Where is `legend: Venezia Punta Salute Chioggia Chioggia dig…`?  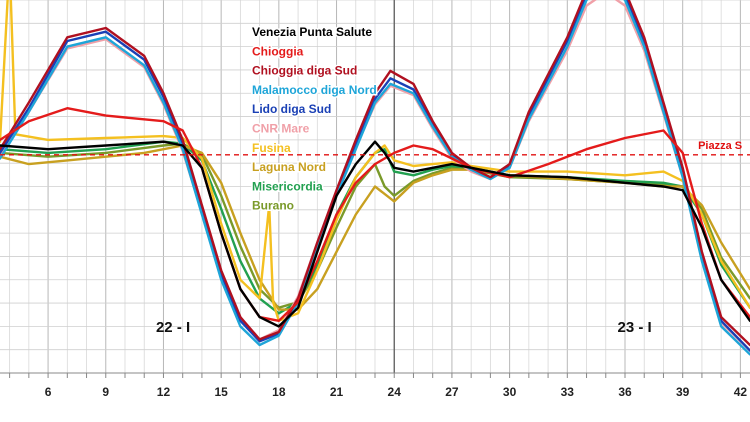
legend: Venezia Punta Salute Chioggia Chioggia dig… is located at coordinates (315, 119).